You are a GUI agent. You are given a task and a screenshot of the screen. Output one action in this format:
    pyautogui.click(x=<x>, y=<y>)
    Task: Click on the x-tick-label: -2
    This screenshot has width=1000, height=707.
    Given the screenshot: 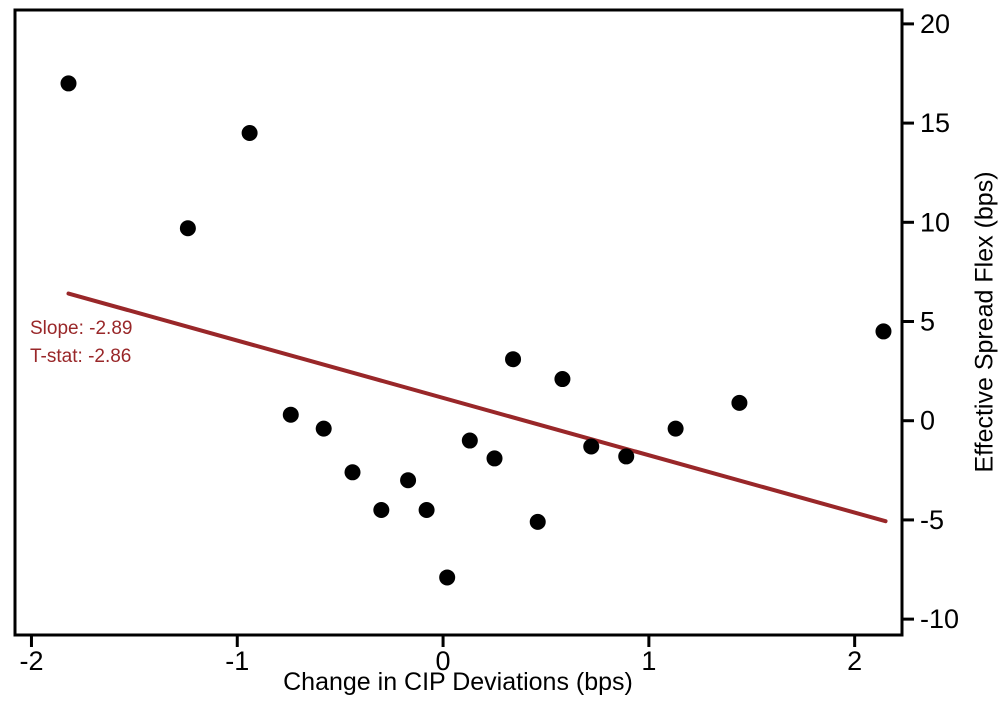 What is the action you would take?
    pyautogui.click(x=31, y=661)
    